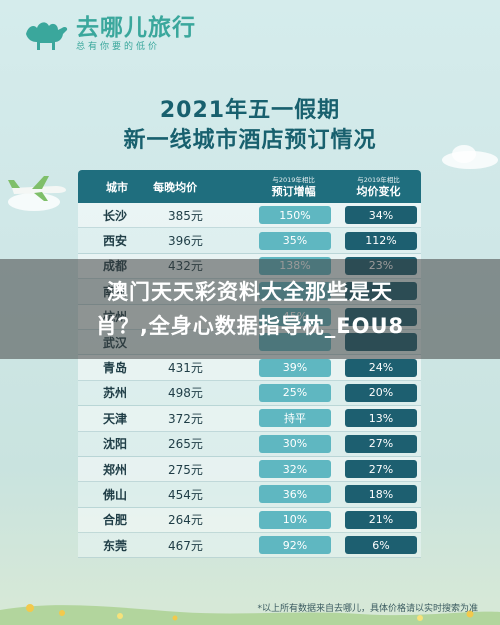 The height and width of the screenshot is (625, 500). What do you see at coordinates (295, 240) in the screenshot?
I see `cell-booking: 35%` at bounding box center [295, 240].